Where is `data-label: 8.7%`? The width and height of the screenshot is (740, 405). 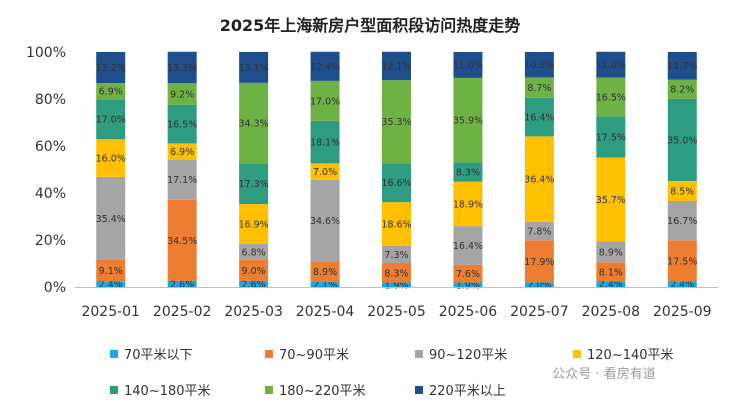 data-label: 8.7% is located at coordinates (539, 88).